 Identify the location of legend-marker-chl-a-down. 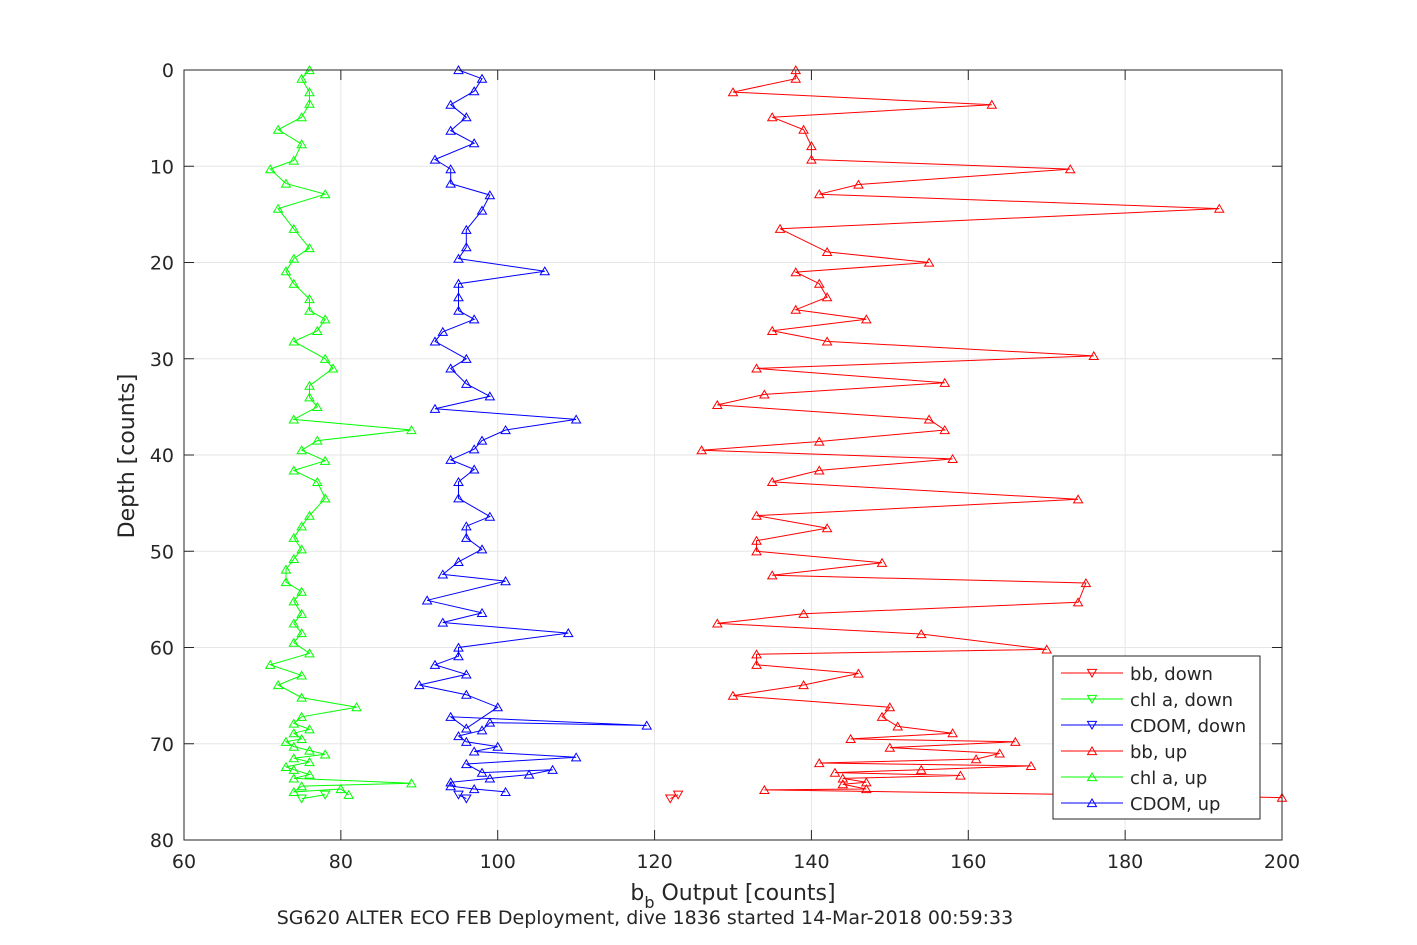
(1092, 699).